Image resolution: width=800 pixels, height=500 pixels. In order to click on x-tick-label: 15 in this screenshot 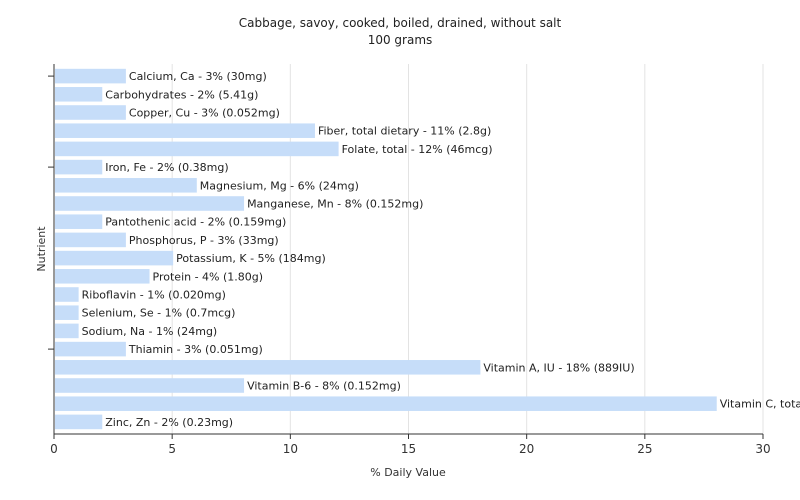, I will do `click(408, 449)`.